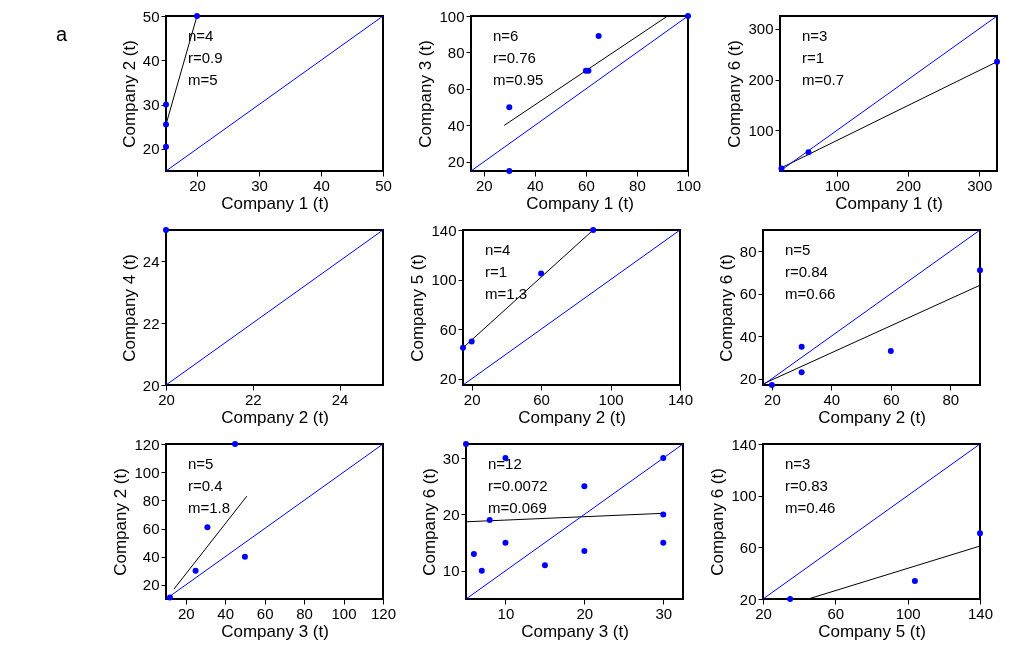 The height and width of the screenshot is (672, 1026). I want to click on x-tick-label: 200, so click(909, 185).